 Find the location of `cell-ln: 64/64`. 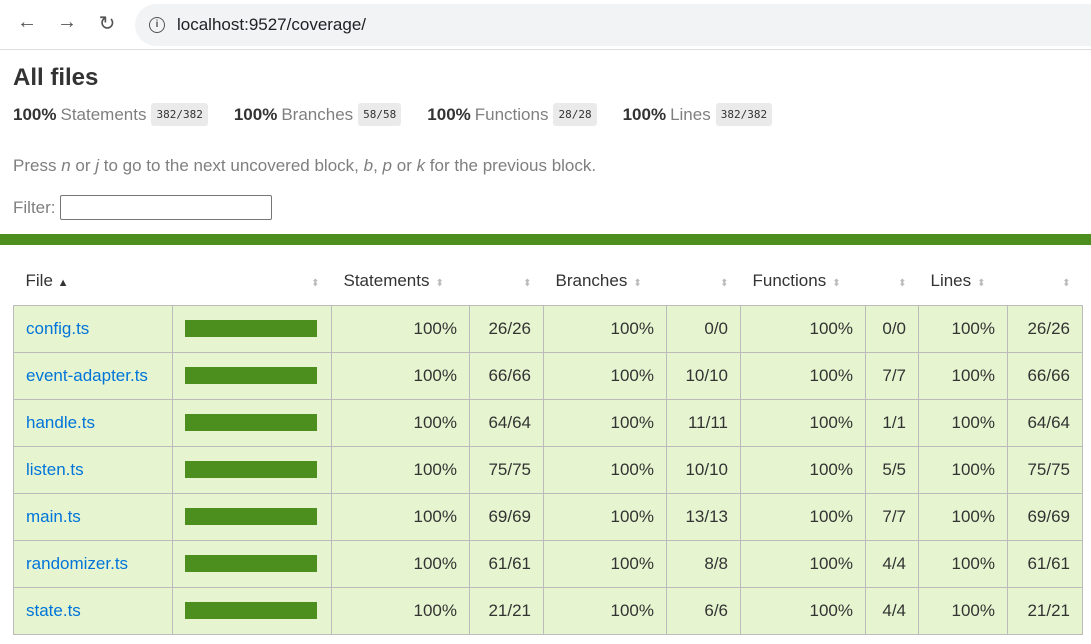

cell-ln: 64/64 is located at coordinates (1045, 422).